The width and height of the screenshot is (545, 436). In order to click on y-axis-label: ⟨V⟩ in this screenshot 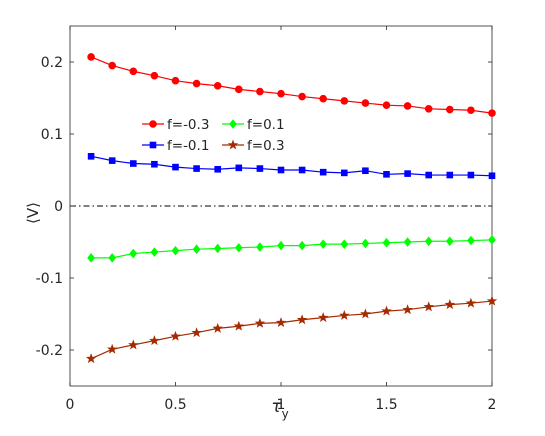, I will do `click(33, 213)`.